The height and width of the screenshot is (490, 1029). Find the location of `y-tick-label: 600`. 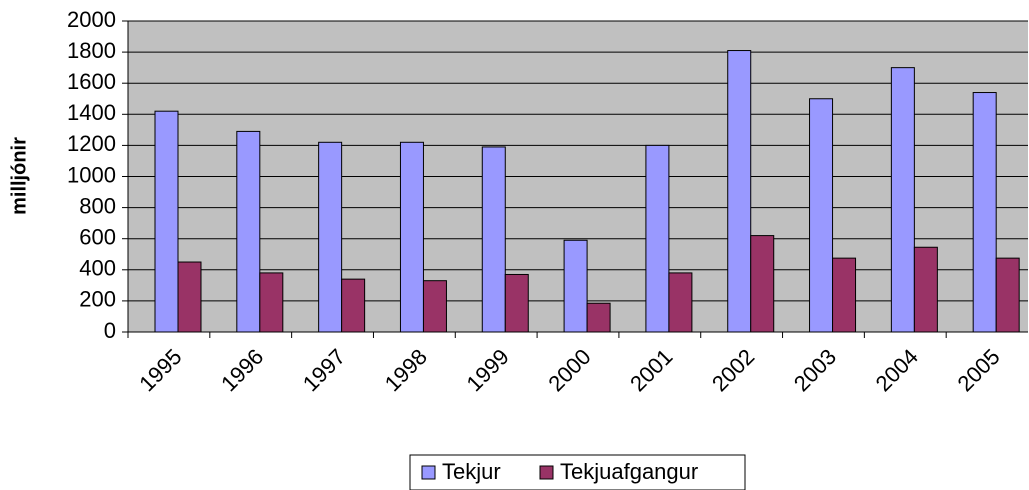

y-tick-label: 600 is located at coordinates (97, 237).